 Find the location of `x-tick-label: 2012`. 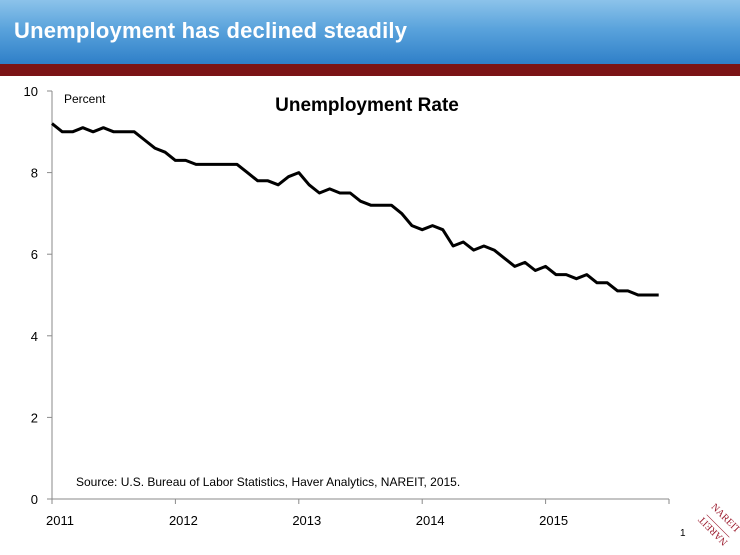

x-tick-label: 2012 is located at coordinates (183, 520).